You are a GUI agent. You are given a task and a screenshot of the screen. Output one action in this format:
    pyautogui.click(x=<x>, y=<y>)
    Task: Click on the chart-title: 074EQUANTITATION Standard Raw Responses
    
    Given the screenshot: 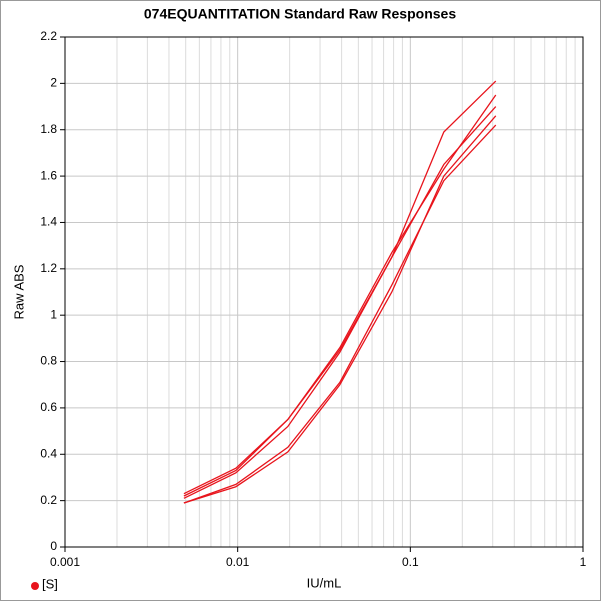 What is the action you would take?
    pyautogui.click(x=300, y=14)
    